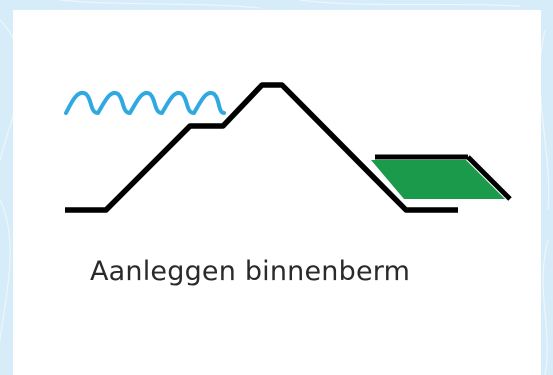 Image resolution: width=553 pixels, height=375 pixels. I want to click on diagram-caption: Aanleggen binnenberm, so click(250, 271).